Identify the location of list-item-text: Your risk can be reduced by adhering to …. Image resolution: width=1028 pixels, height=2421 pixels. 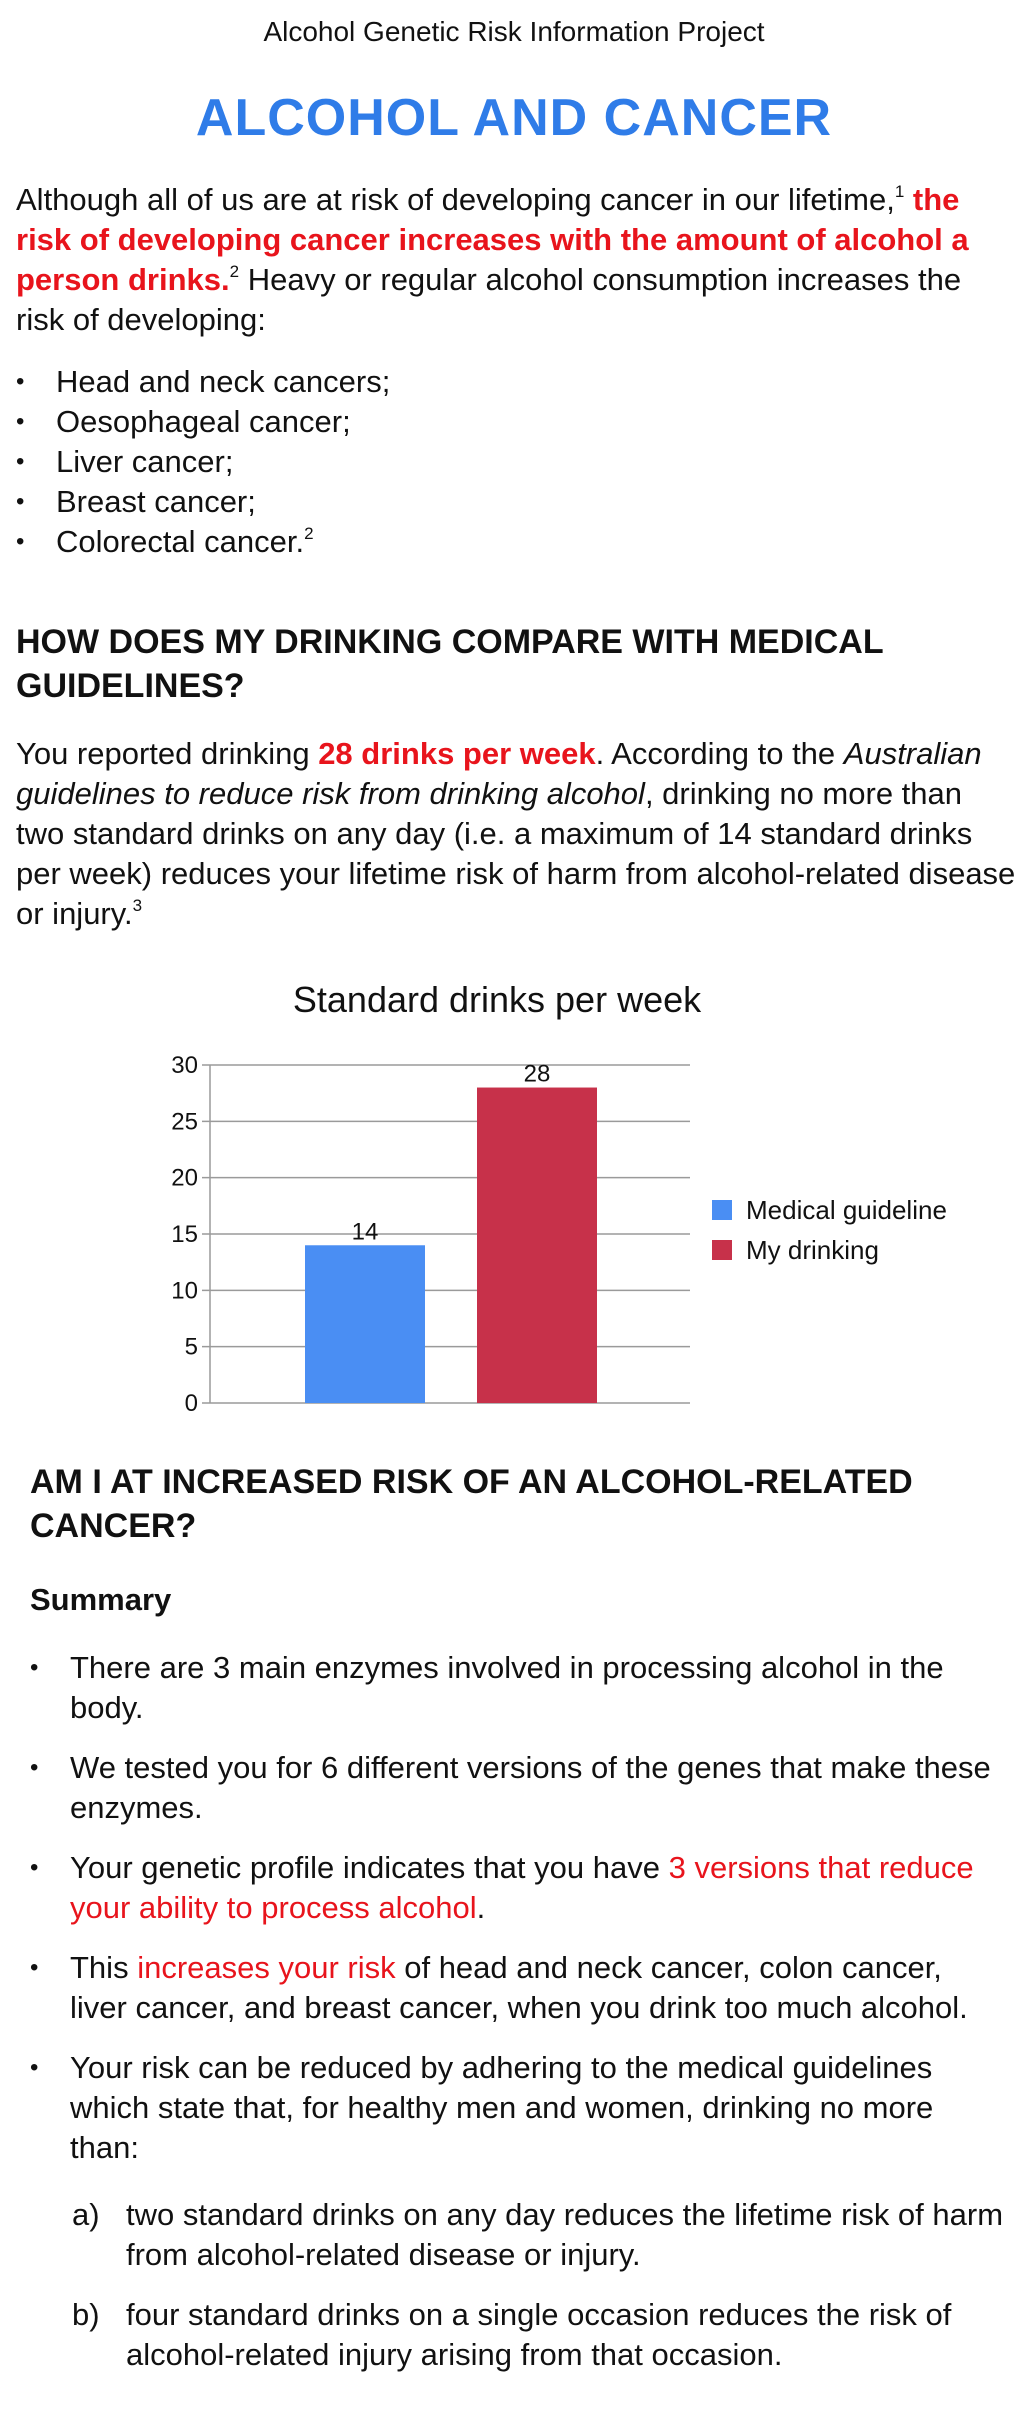
(502, 2107).